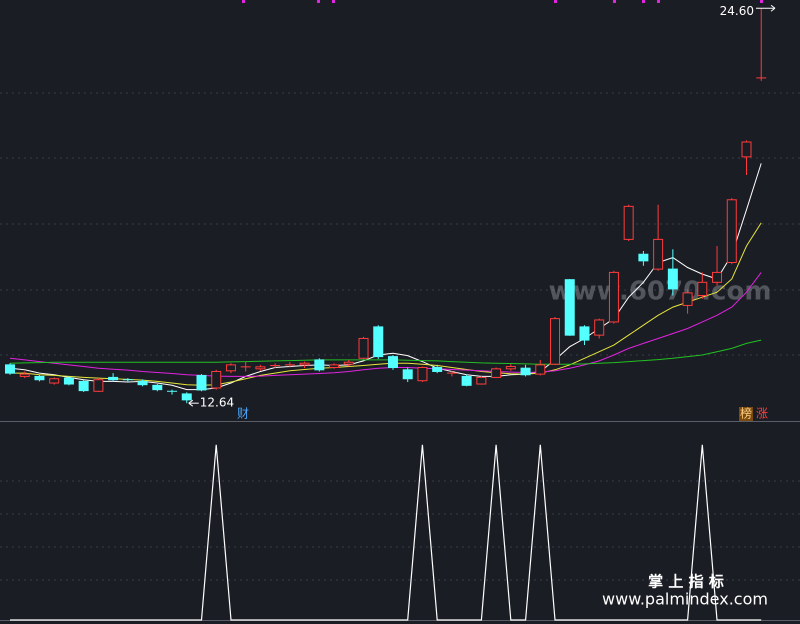 This screenshot has height=624, width=800. Describe the element at coordinates (385, 352) in the screenshot. I see `ma-line` at that location.